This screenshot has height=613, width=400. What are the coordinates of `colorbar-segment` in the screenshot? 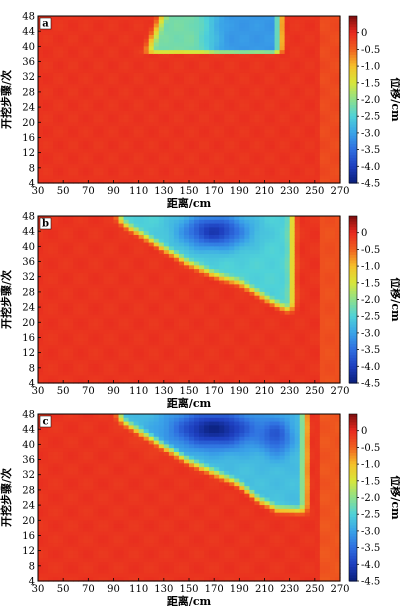 It's located at (353, 112).